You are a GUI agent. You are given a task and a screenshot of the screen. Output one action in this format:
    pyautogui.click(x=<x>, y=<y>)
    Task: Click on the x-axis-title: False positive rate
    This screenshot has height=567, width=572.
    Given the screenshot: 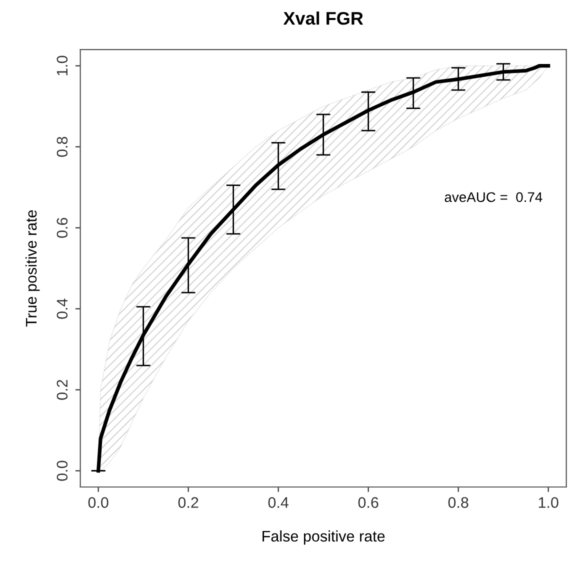 What is the action you would take?
    pyautogui.click(x=323, y=537)
    